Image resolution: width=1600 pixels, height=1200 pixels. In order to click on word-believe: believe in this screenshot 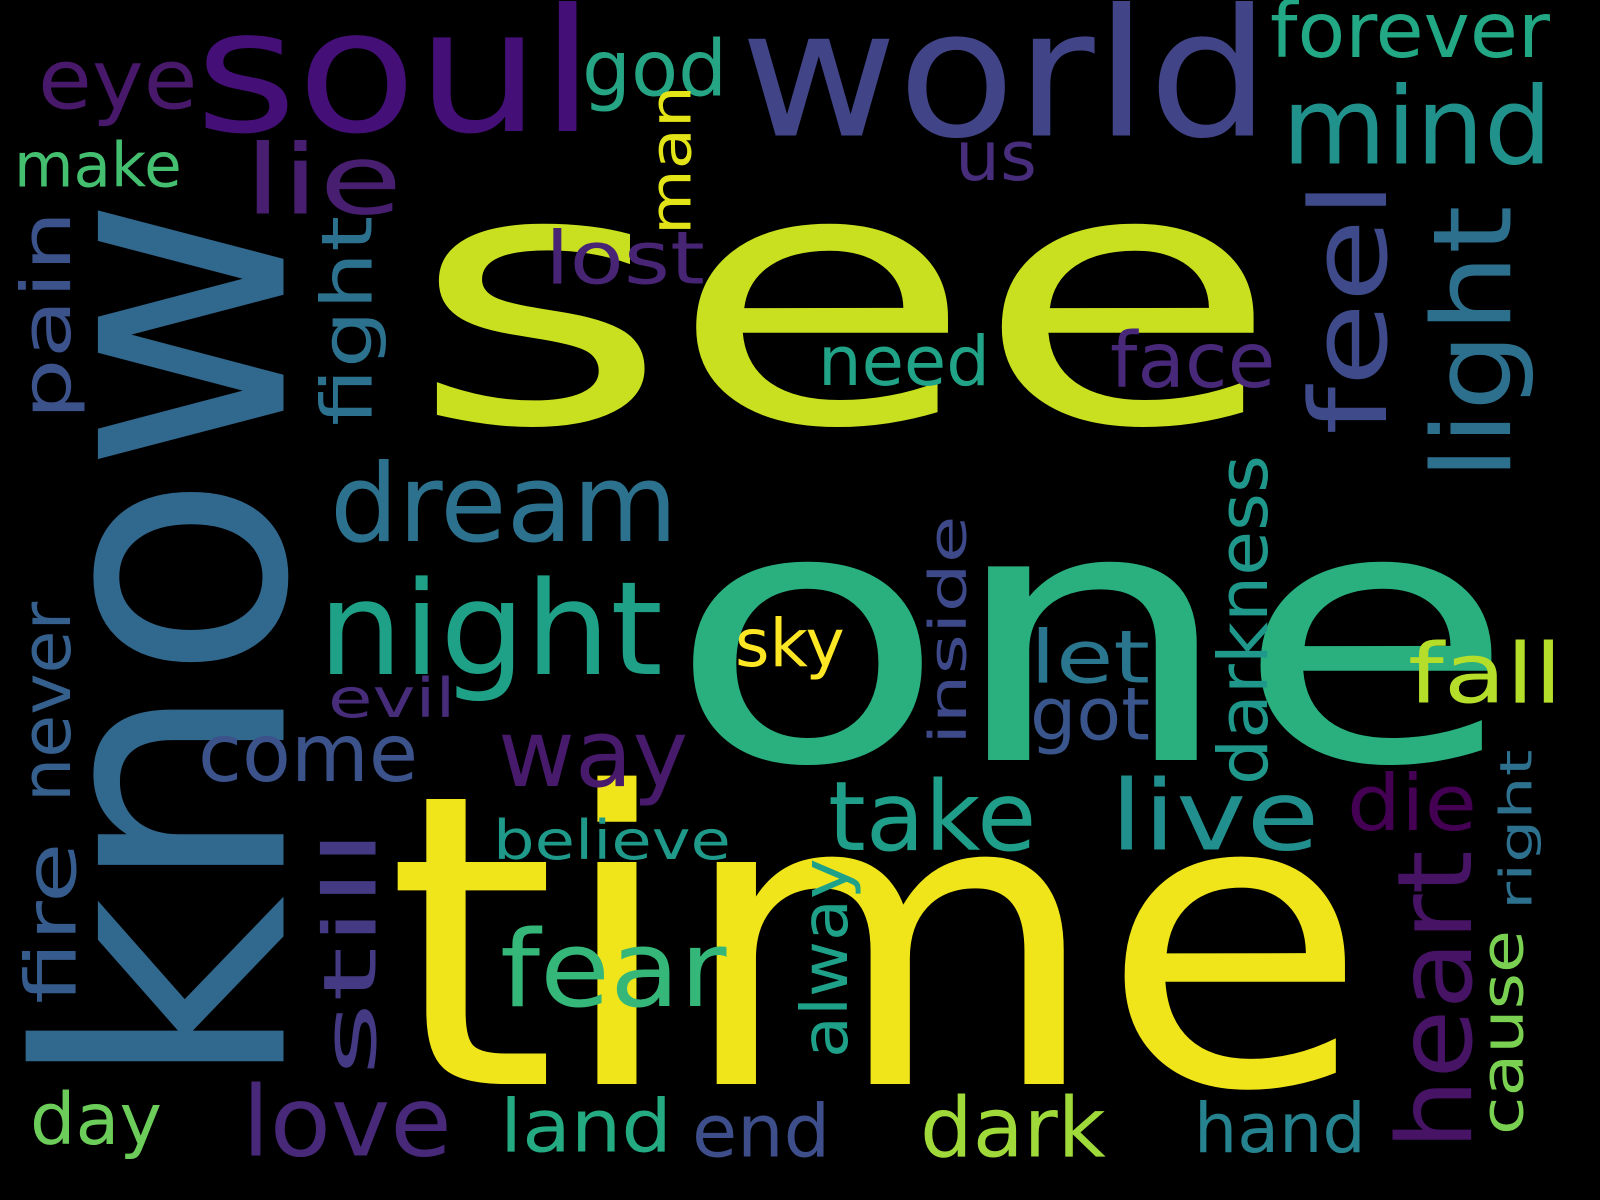, I will do `click(612, 840)`.